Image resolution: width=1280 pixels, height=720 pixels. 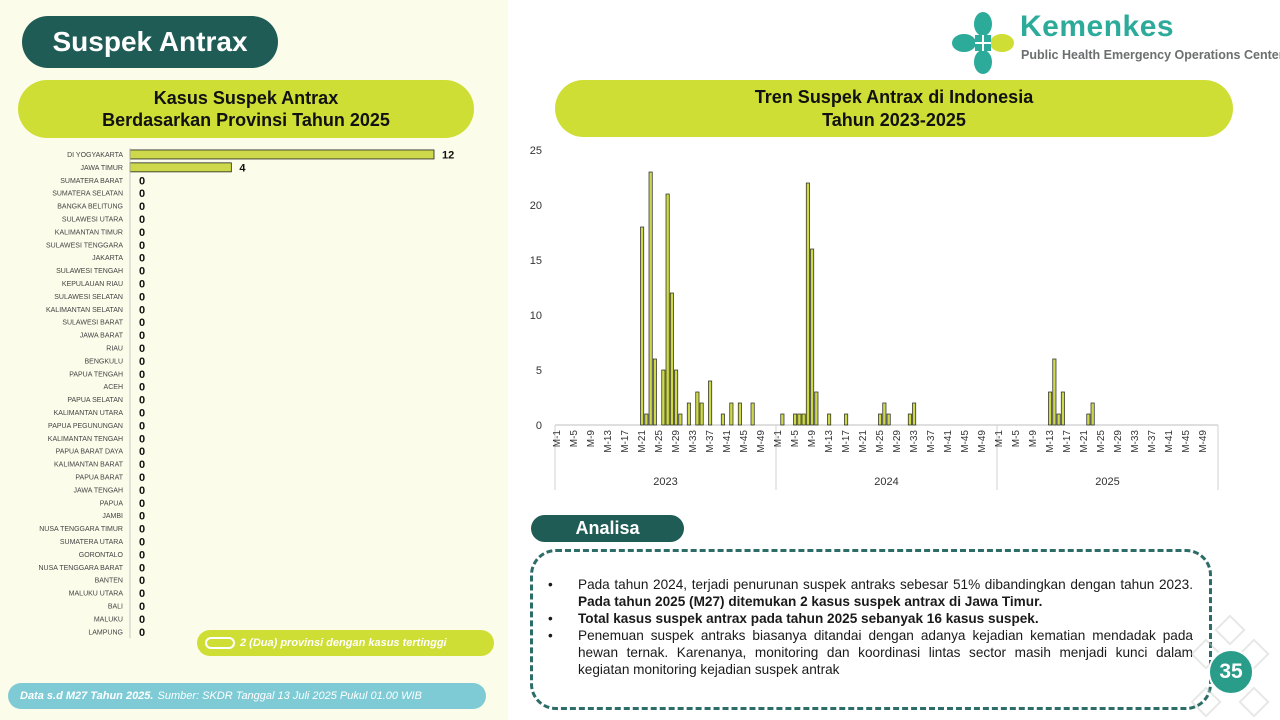 What do you see at coordinates (150, 42) in the screenshot?
I see `page-title: Suspek Antrax` at bounding box center [150, 42].